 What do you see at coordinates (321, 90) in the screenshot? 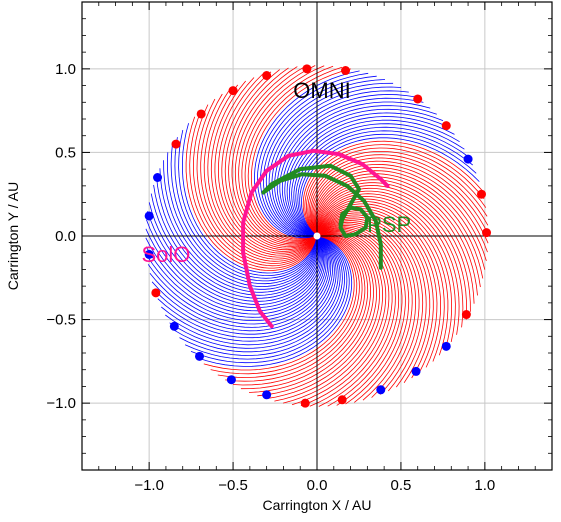
I see `annotation-omni: OMNI` at bounding box center [321, 90].